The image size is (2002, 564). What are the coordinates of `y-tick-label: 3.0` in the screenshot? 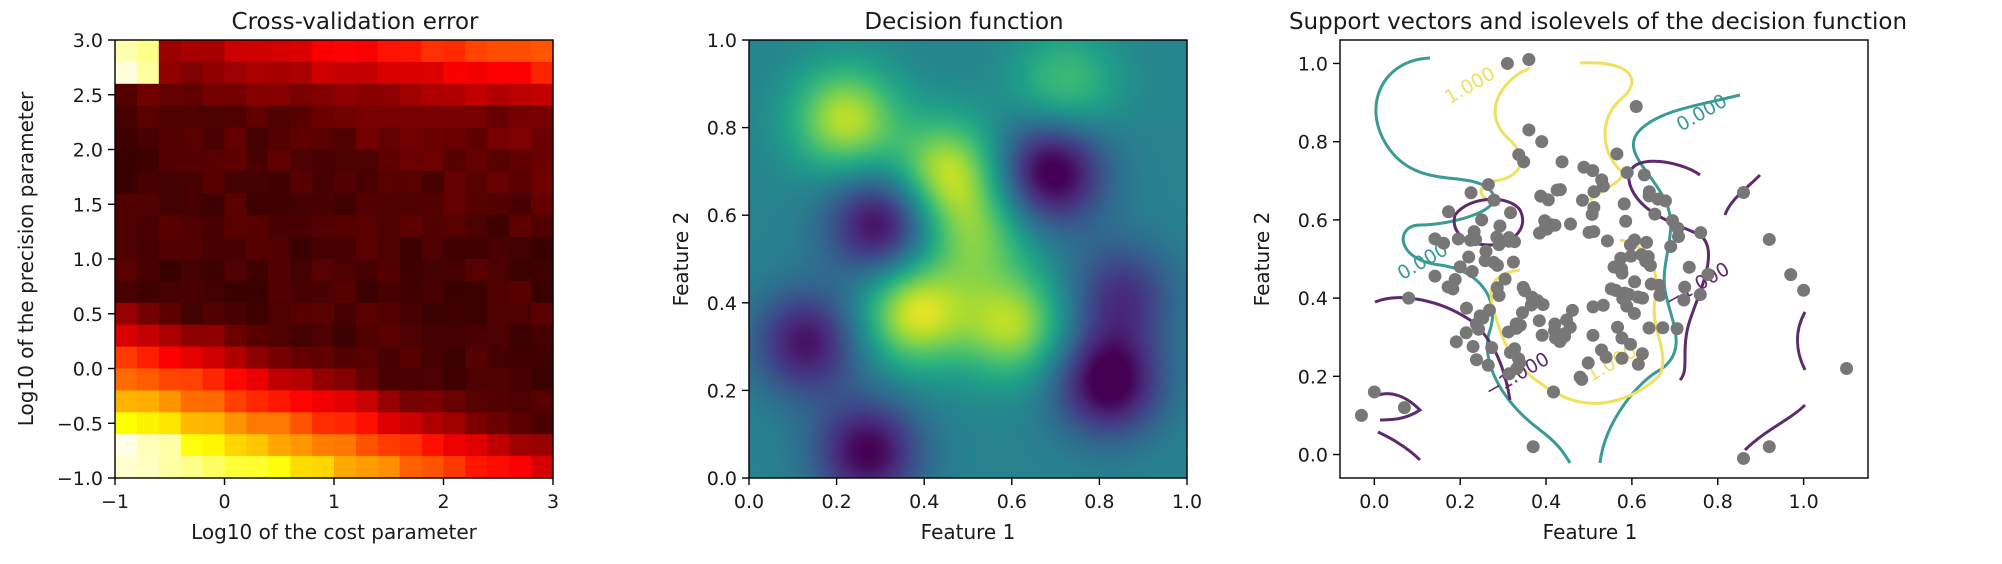 It's located at (88, 41).